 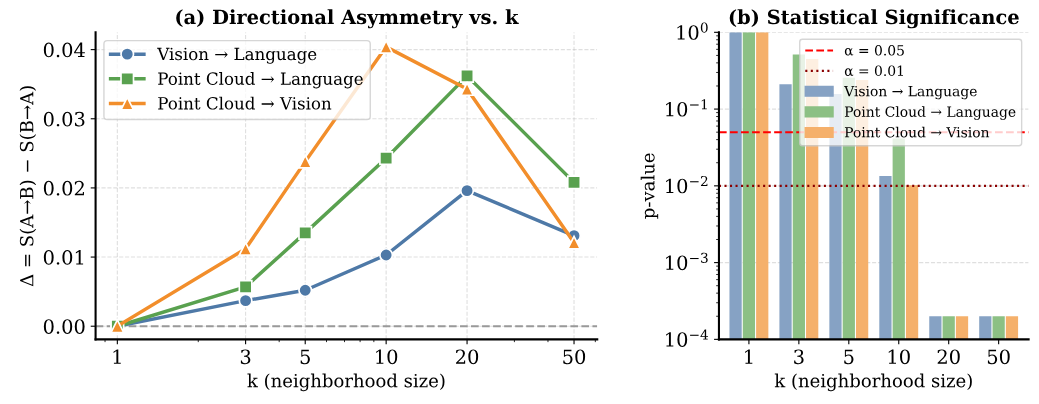 I want to click on chart-title: (a) Directional Asymmetry vs. k, so click(x=347, y=19).